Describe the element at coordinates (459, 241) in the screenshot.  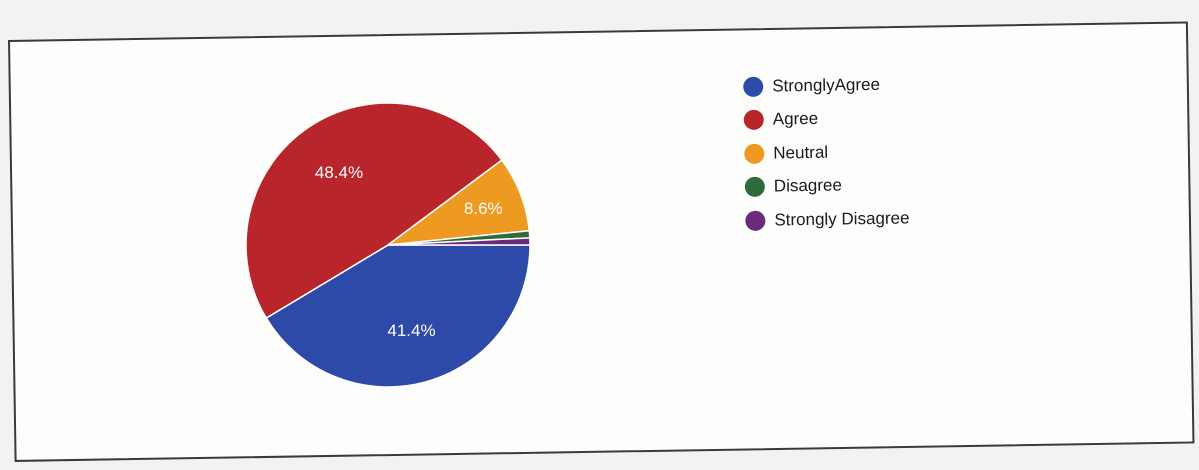
I see `pie-slice-strongly-disagree` at that location.